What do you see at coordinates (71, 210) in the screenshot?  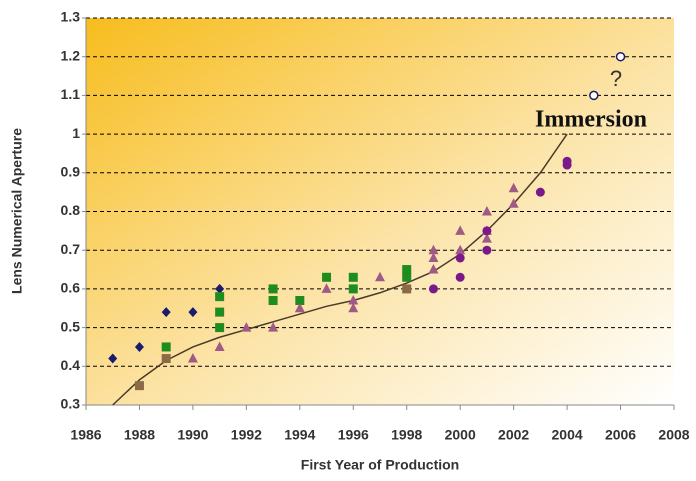 I see `y-tick-label: 0.8` at bounding box center [71, 210].